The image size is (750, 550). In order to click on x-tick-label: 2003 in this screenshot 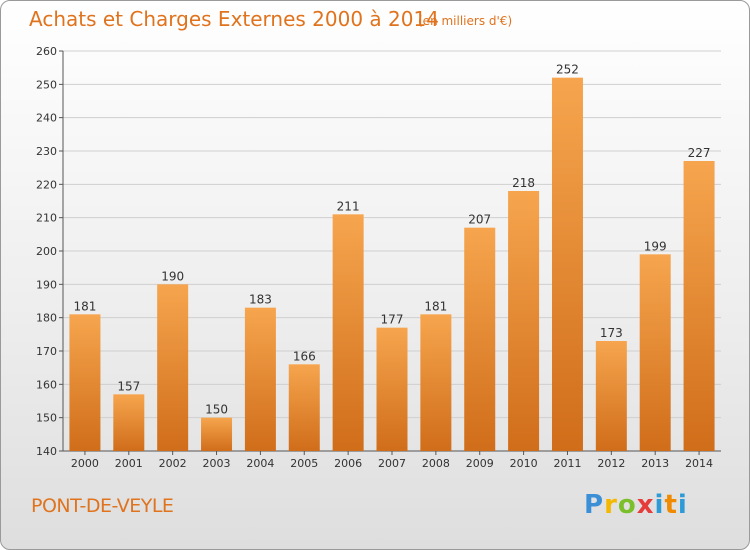, I will do `click(217, 463)`.